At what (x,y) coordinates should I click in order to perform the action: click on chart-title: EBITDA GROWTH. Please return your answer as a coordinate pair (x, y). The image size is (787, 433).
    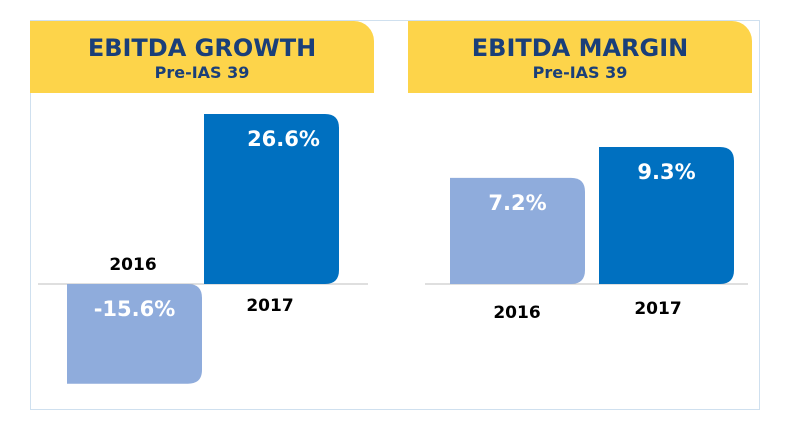
    Looking at the image, I should click on (202, 48).